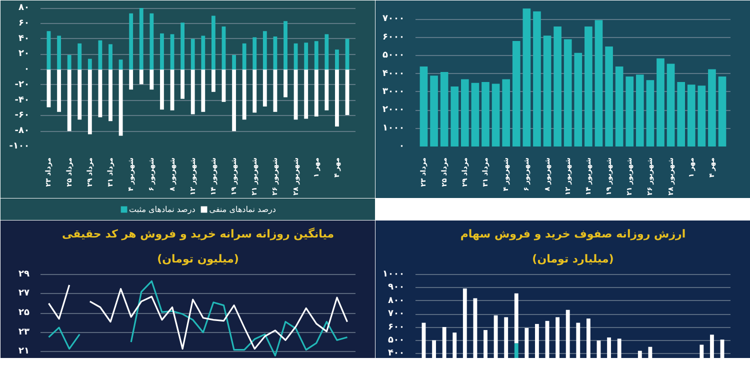  I want to click on y-tick-label: -۶۰, so click(22, 115).